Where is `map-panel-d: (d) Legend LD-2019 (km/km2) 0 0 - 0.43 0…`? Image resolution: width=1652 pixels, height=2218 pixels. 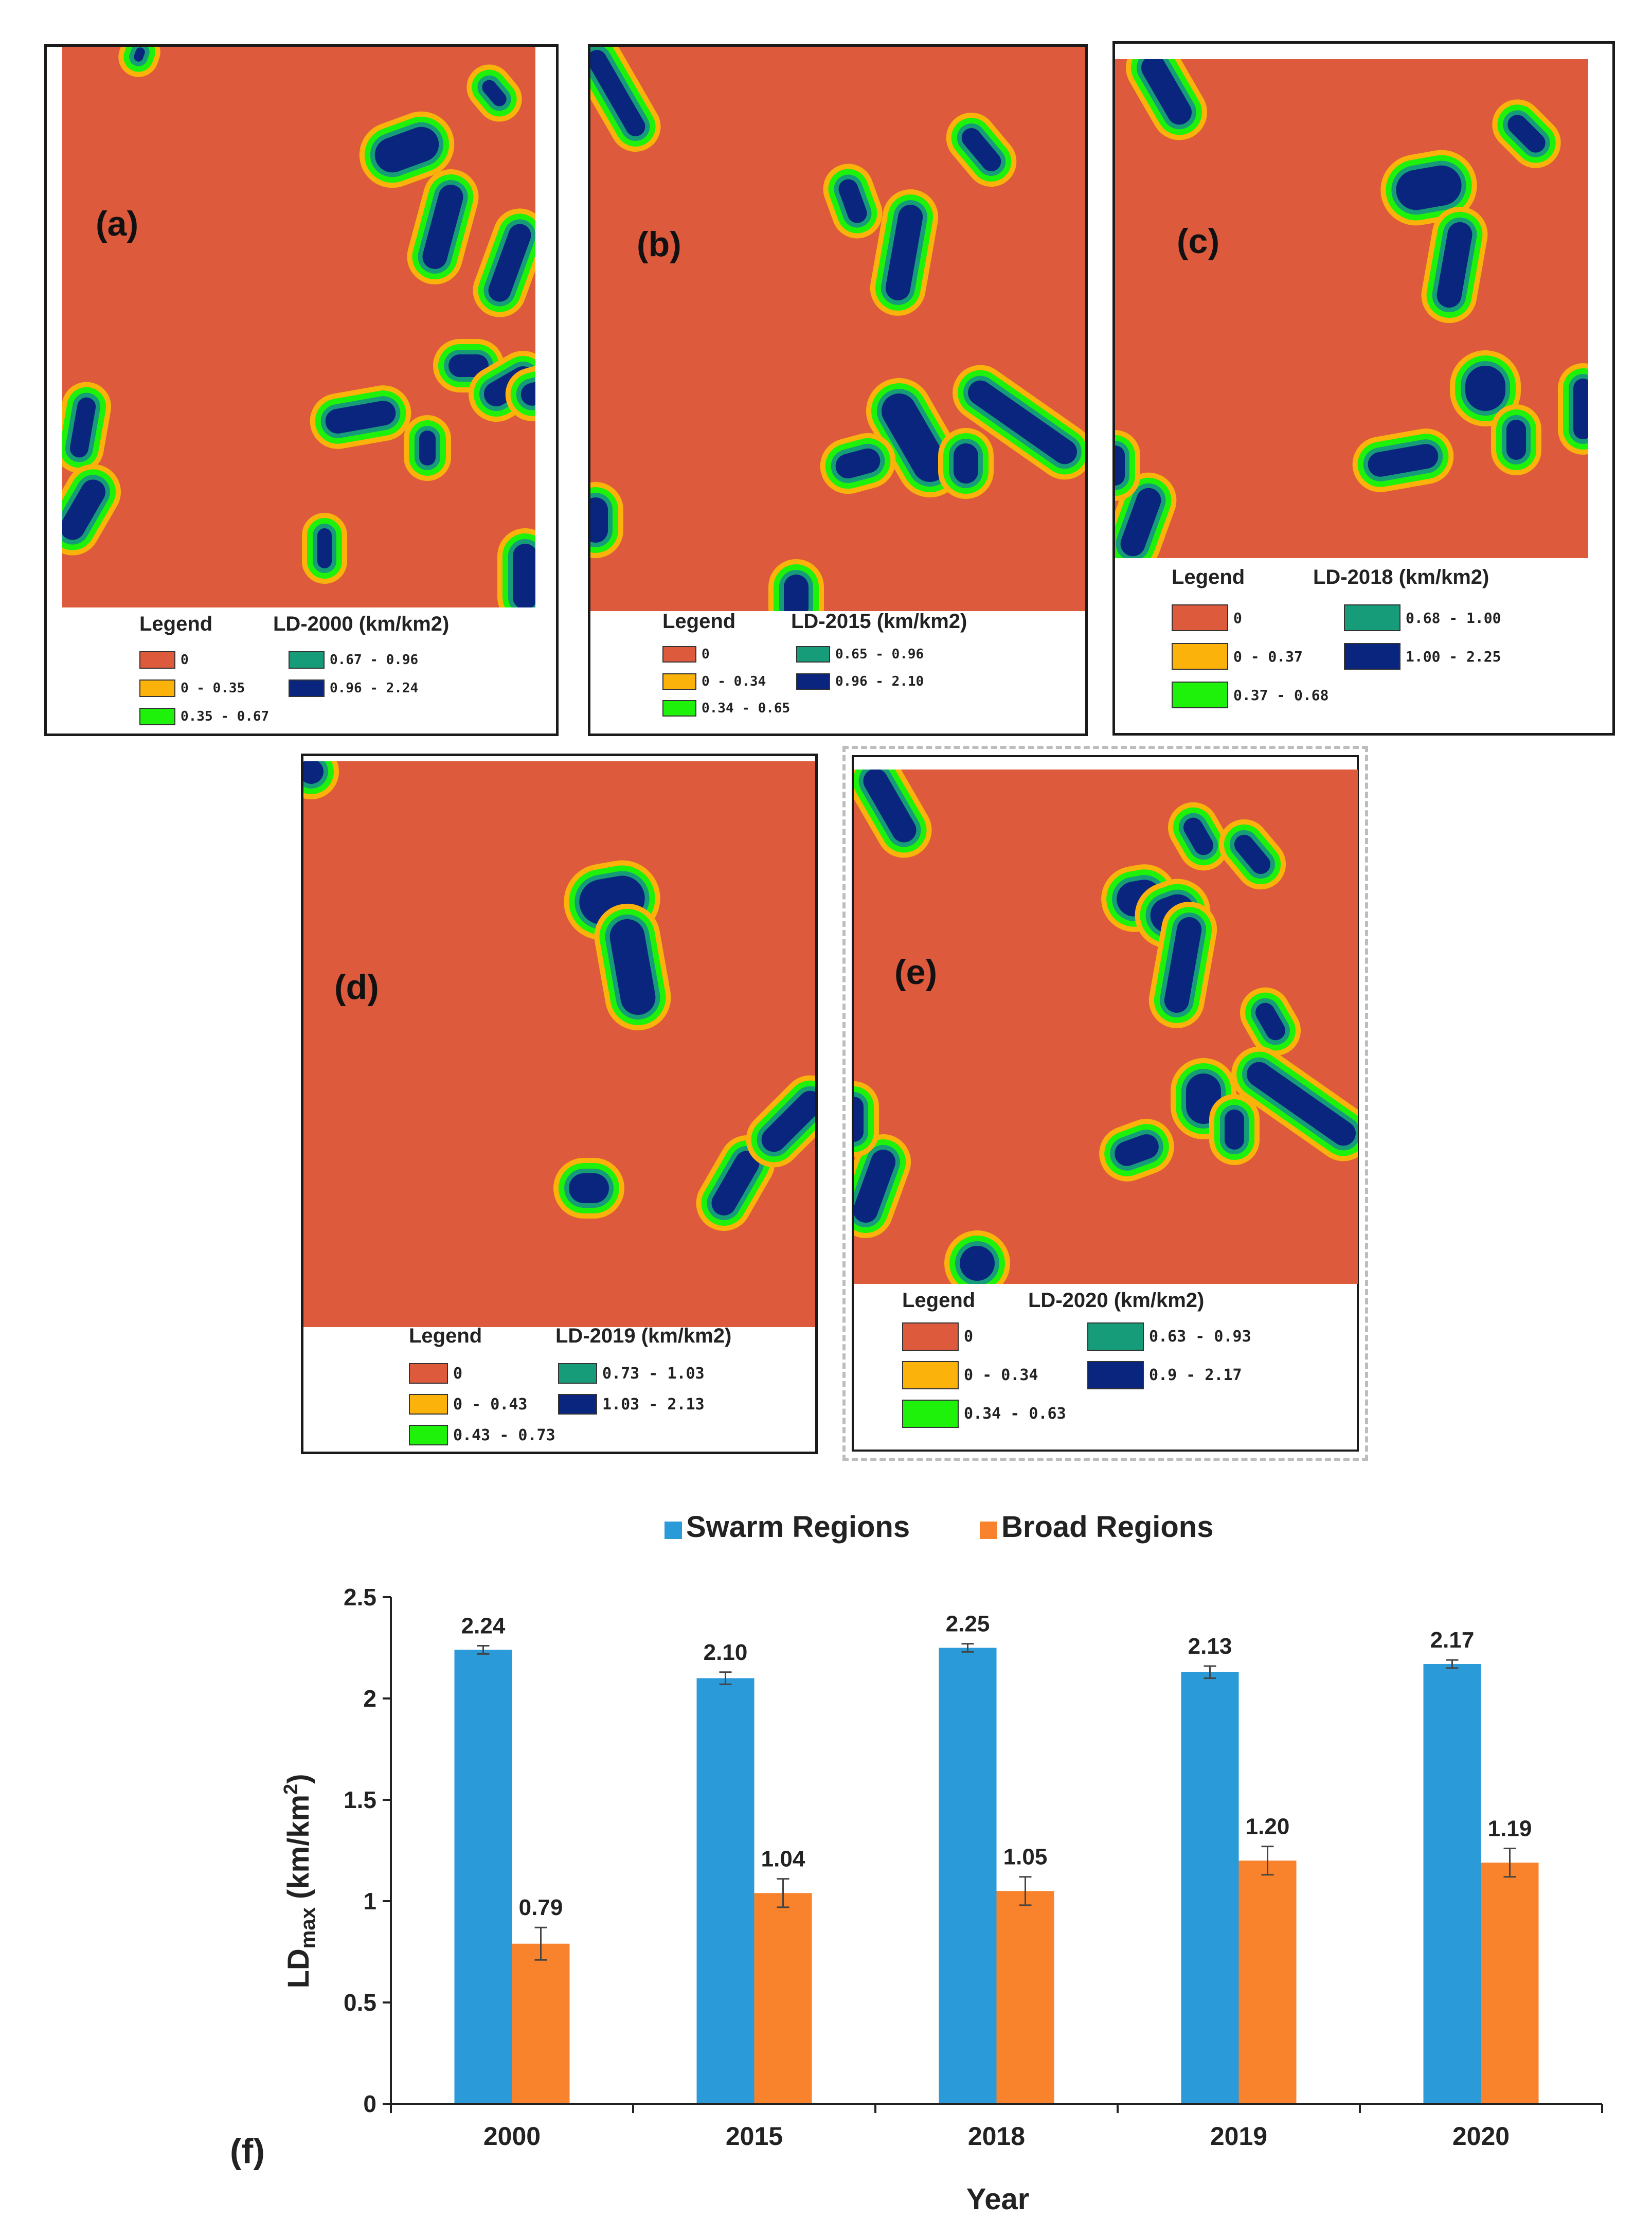
map-panel-d: (d) Legend LD-2019 (km/km2) 0 0 - 0.43 0… is located at coordinates (559, 1104).